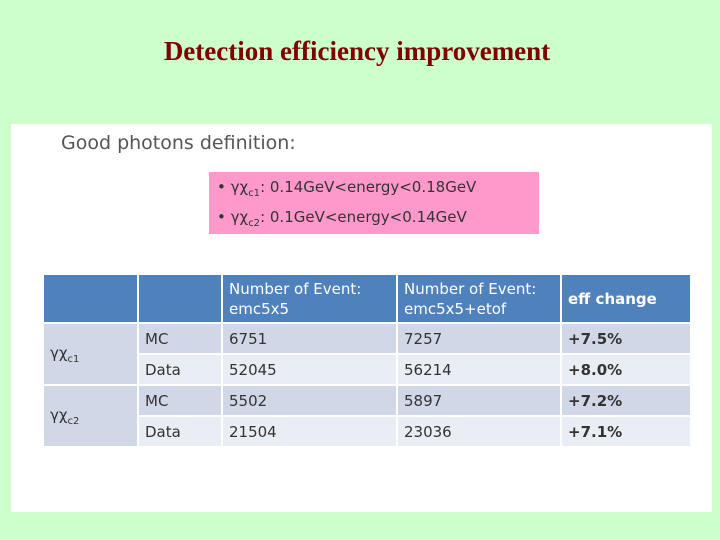 This screenshot has width=720, height=540. Describe the element at coordinates (90, 298) in the screenshot. I see `header-process` at that location.